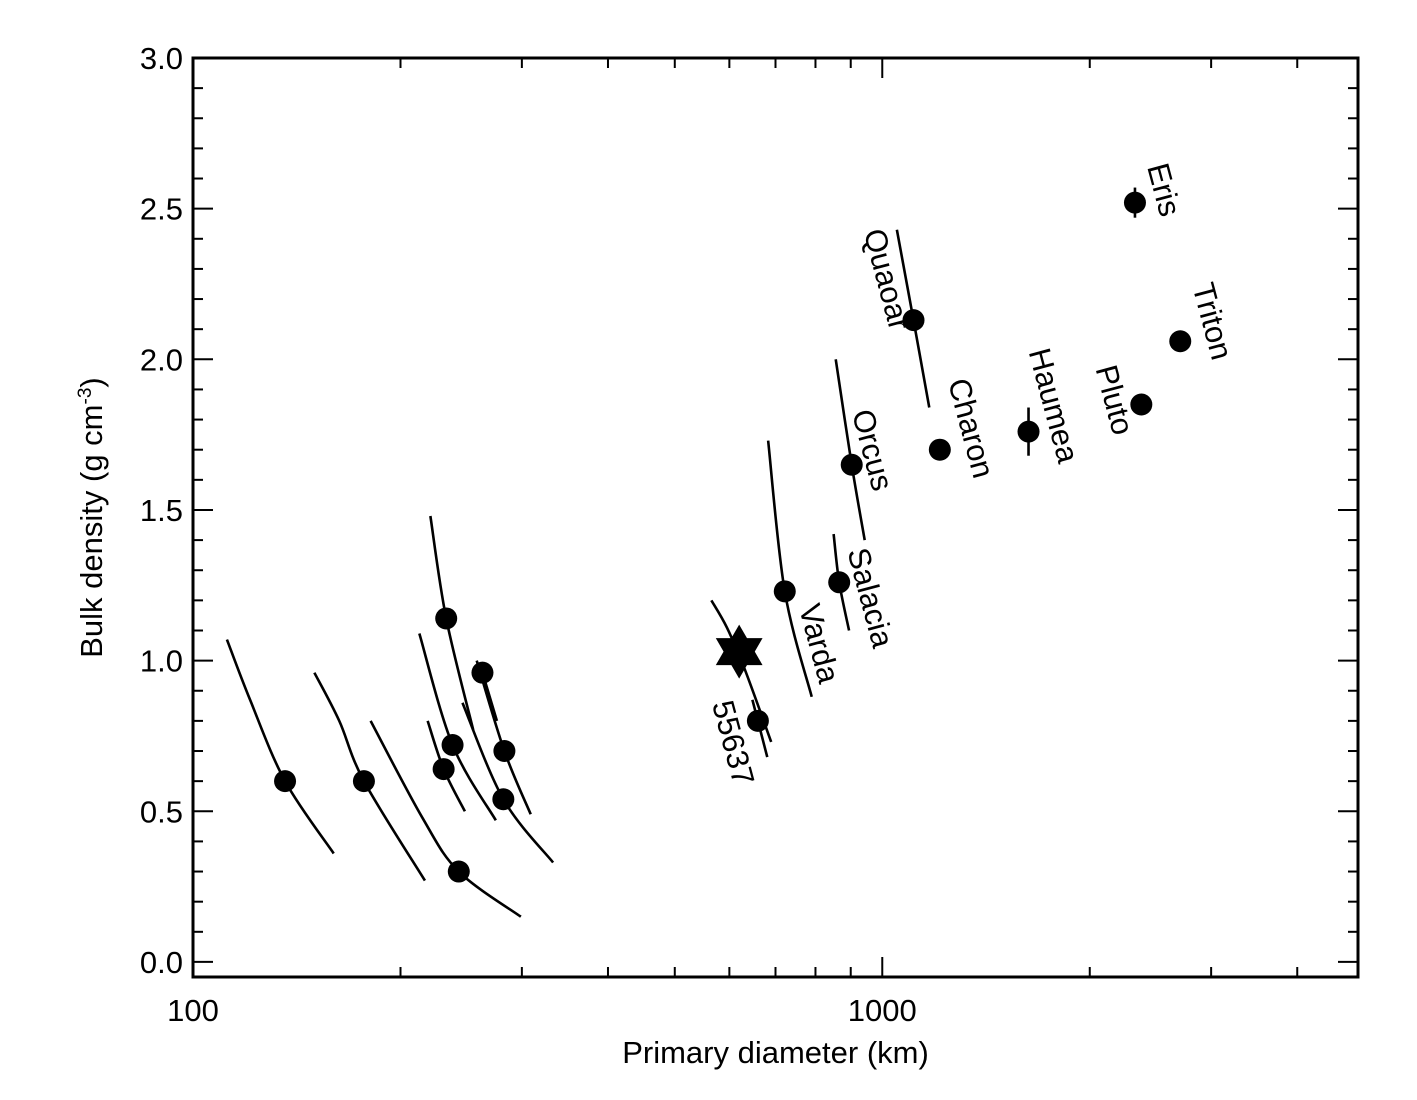 Image resolution: width=1417 pixels, height=1100 pixels. Describe the element at coordinates (784, 591) in the screenshot. I see `data-point-varda` at that location.